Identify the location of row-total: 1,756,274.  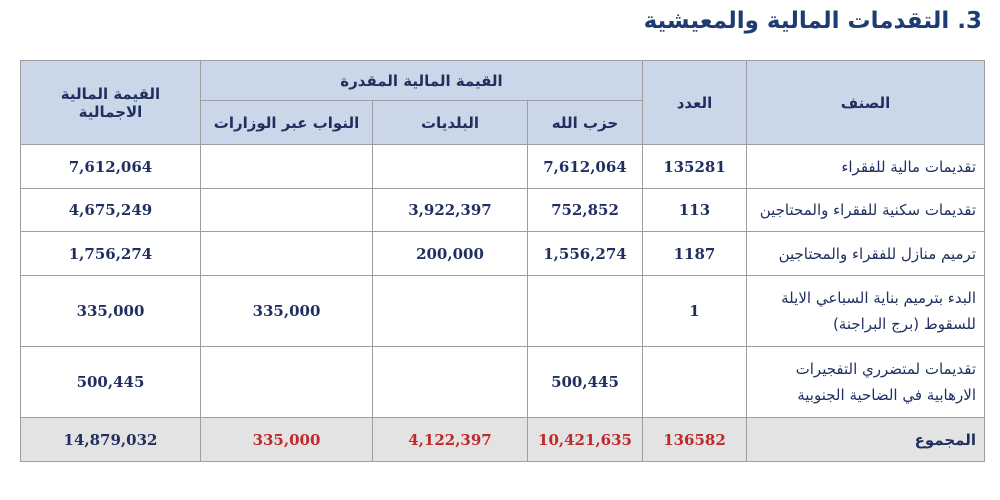
(110, 253).